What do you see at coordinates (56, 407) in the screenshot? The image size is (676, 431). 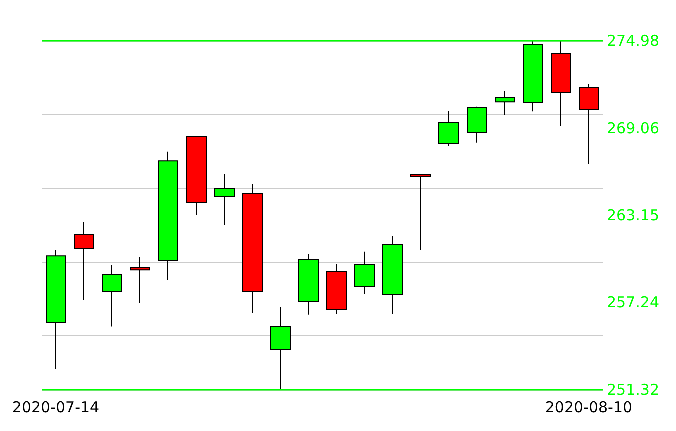 I see `x-tick-label: 2020-07-14` at bounding box center [56, 407].